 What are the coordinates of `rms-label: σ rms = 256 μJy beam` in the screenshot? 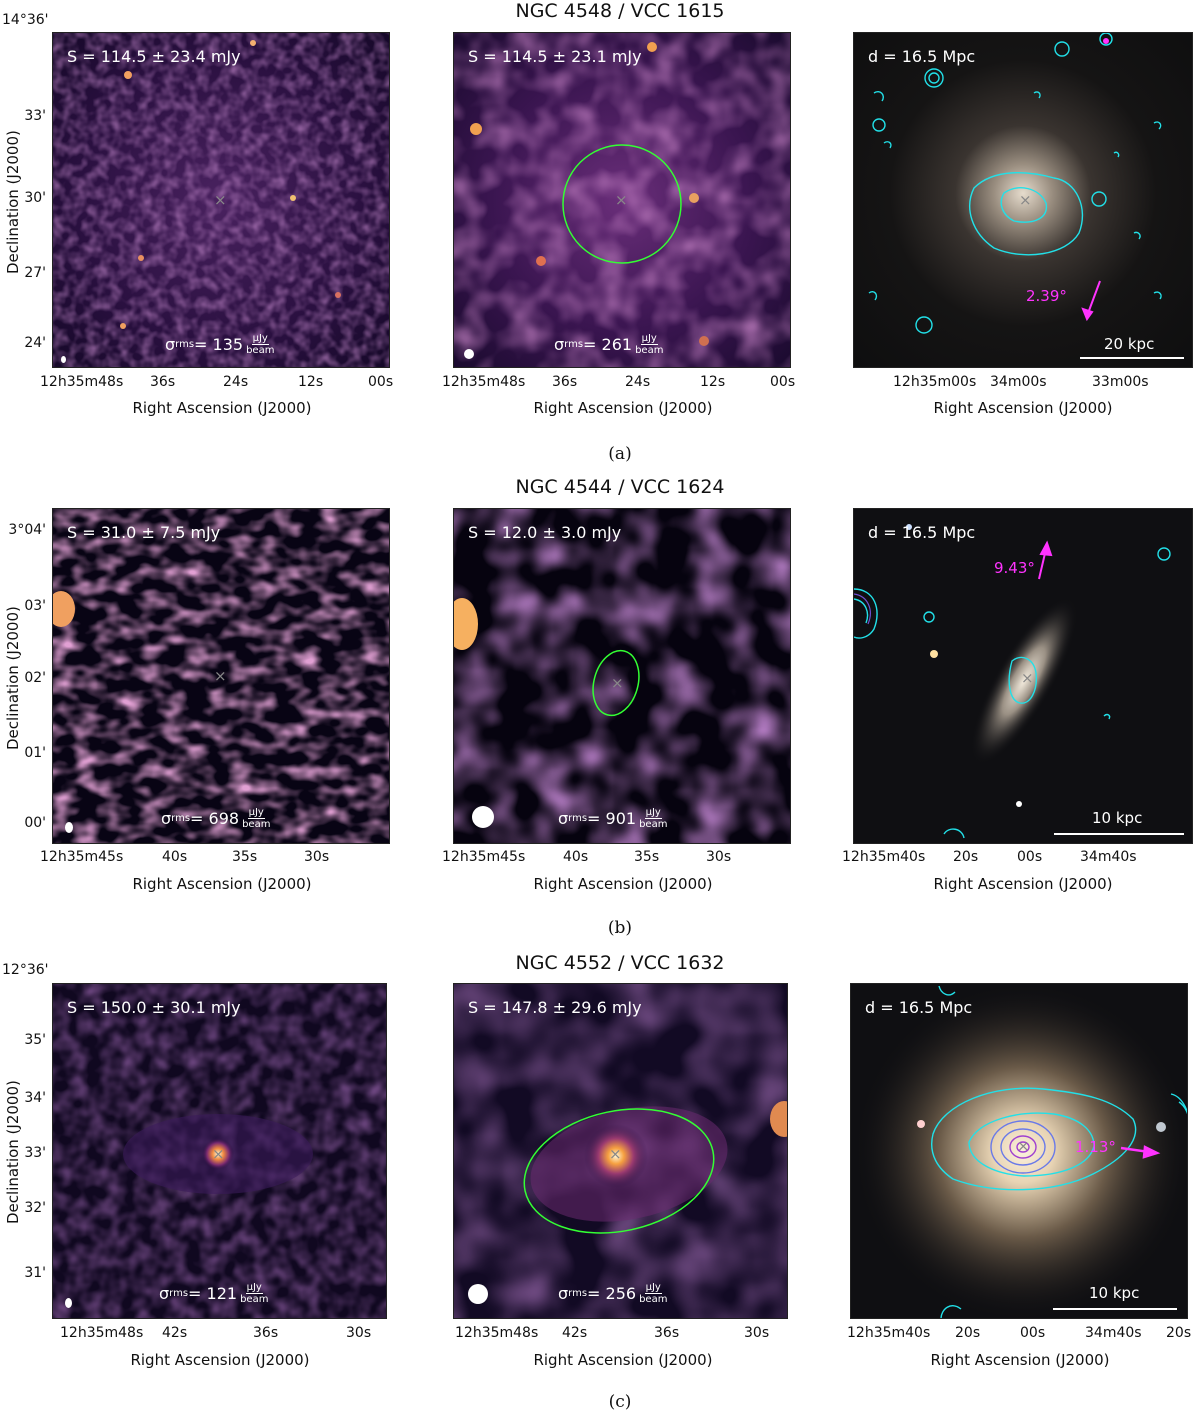 It's located at (613, 1293).